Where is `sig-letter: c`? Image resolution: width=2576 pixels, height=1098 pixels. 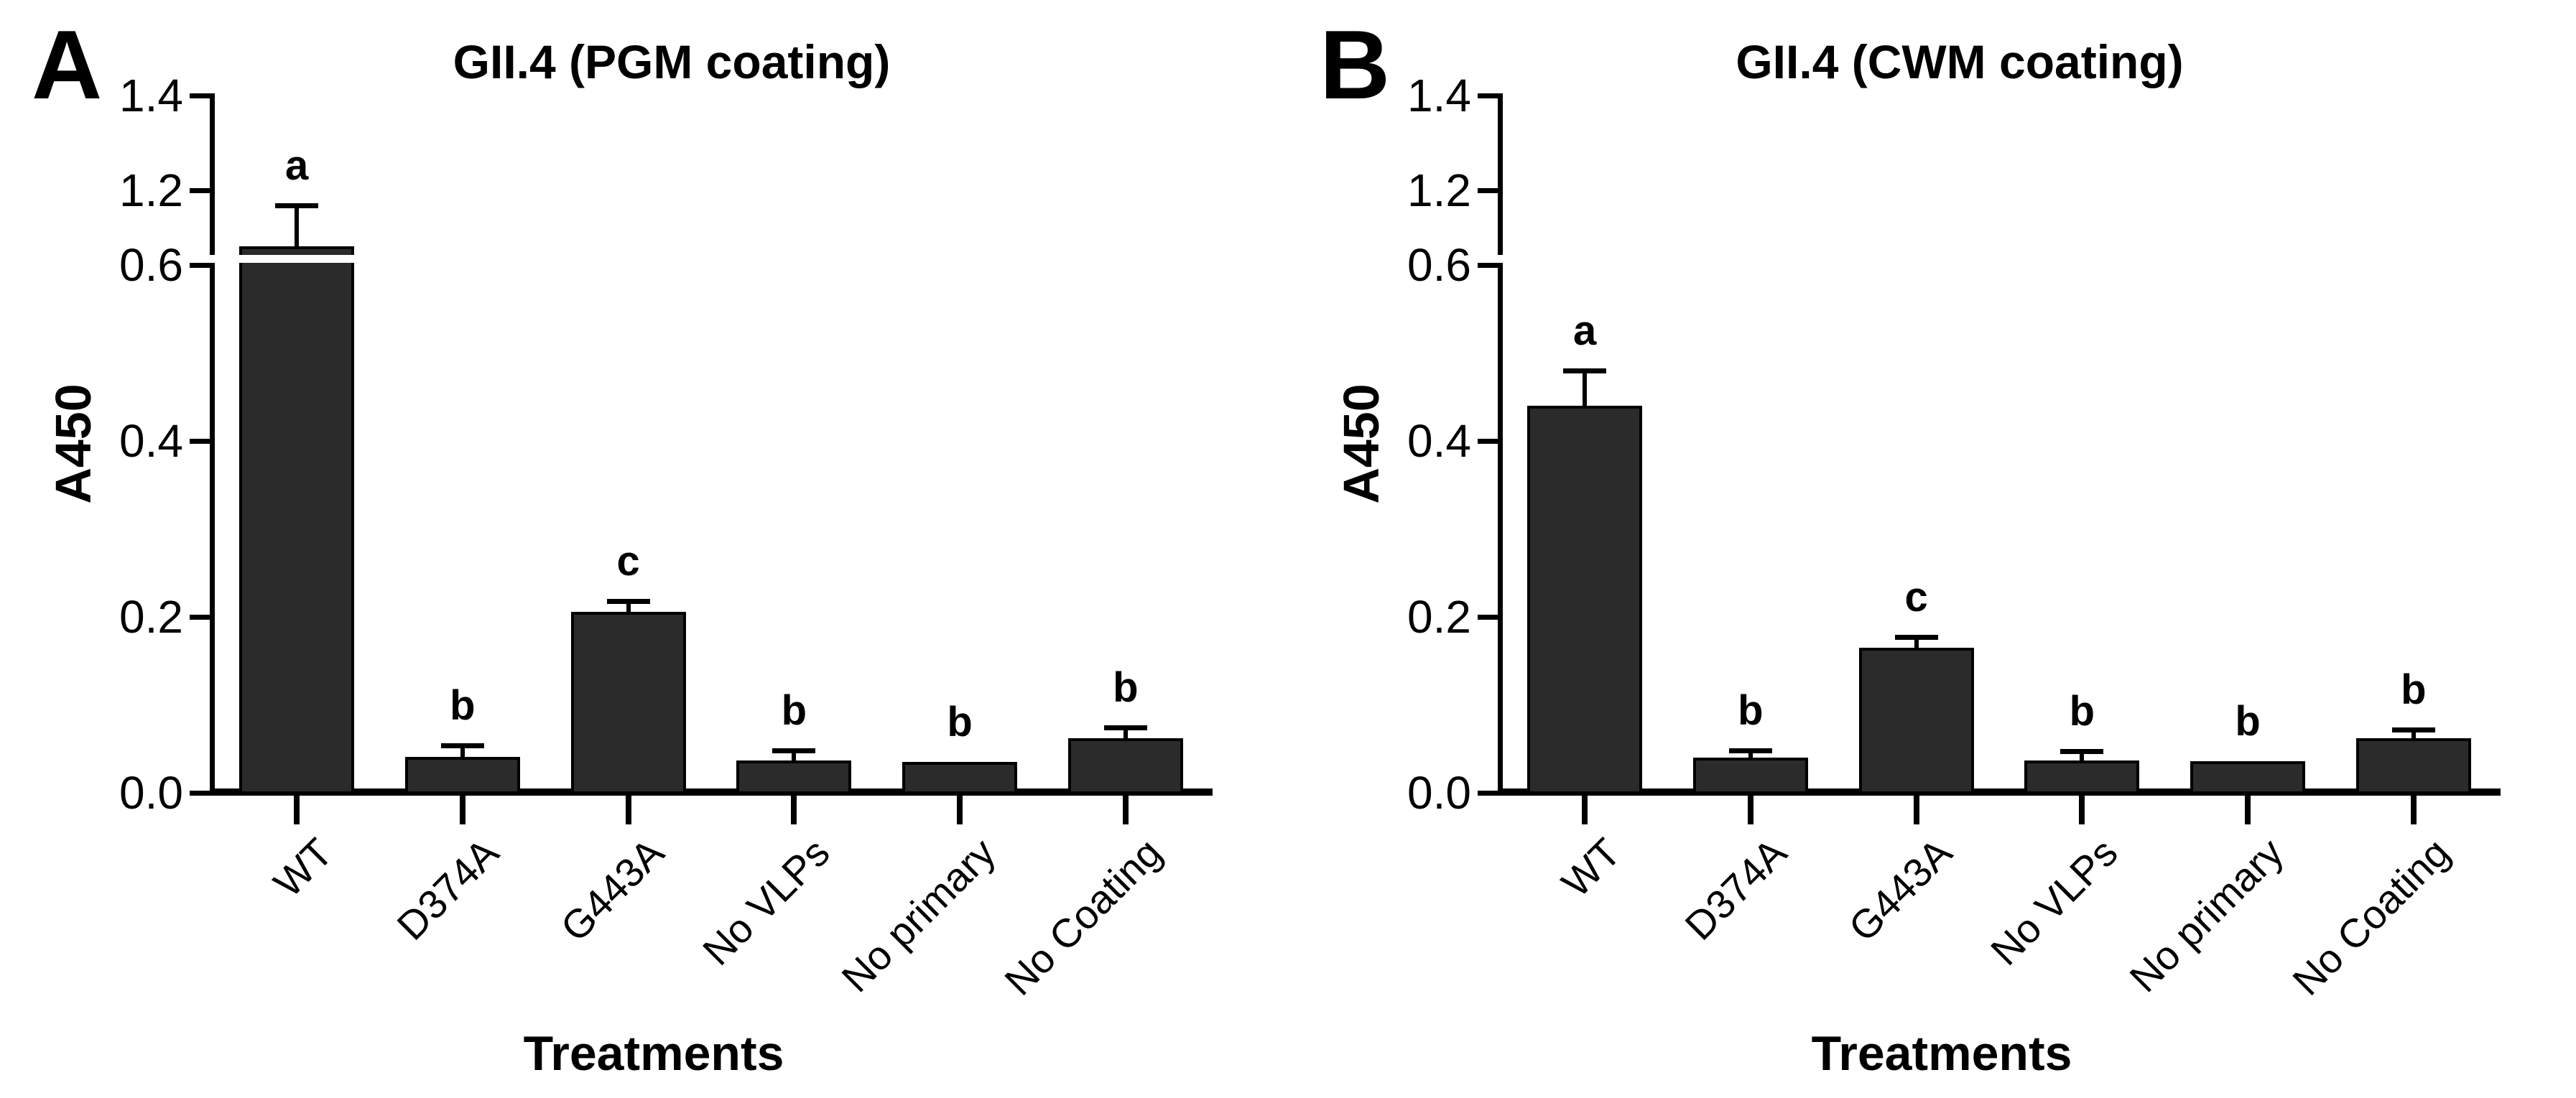 sig-letter: c is located at coordinates (1916, 597).